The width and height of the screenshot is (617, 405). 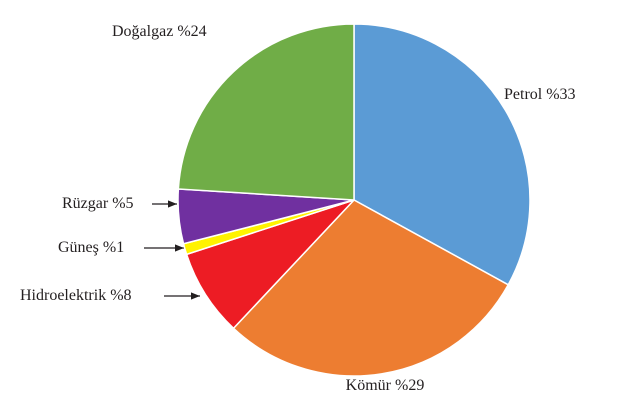 What do you see at coordinates (63, 295) in the screenshot?
I see `category-name: Hidroelektrik` at bounding box center [63, 295].